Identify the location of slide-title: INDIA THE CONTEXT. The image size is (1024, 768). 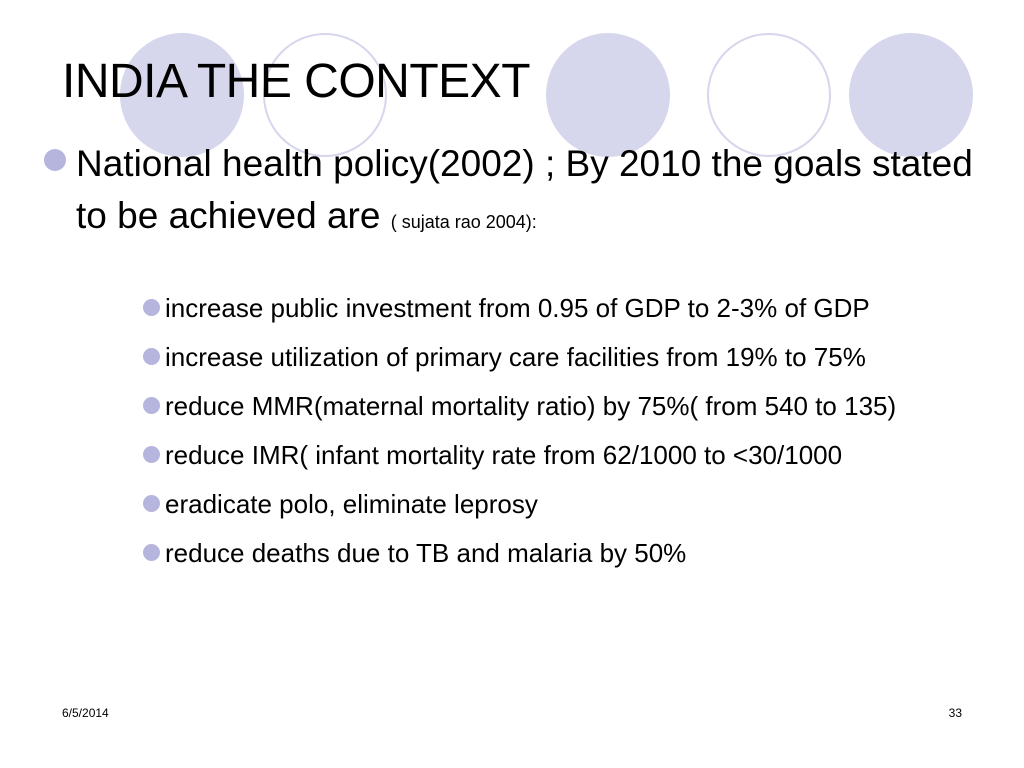
(296, 81).